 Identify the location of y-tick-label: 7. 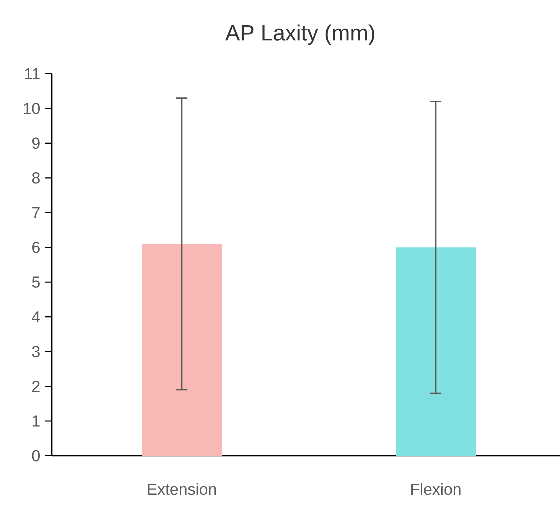
(36, 212).